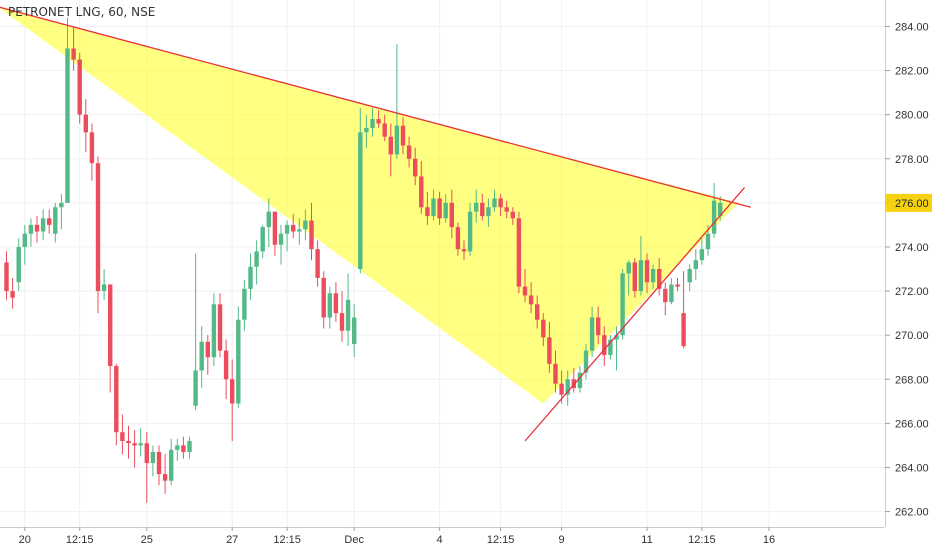 This screenshot has height=550, width=932. What do you see at coordinates (562, 540) in the screenshot?
I see `x-tick-label: 9` at bounding box center [562, 540].